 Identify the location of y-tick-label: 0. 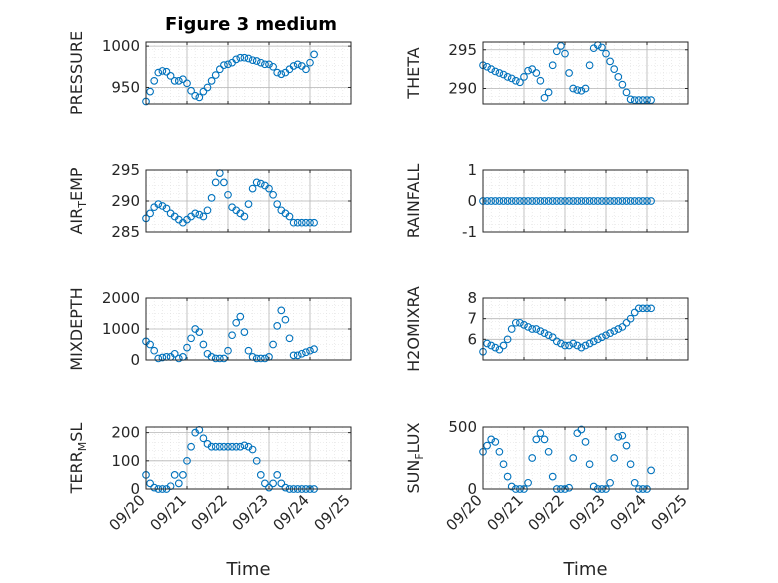
(135, 360).